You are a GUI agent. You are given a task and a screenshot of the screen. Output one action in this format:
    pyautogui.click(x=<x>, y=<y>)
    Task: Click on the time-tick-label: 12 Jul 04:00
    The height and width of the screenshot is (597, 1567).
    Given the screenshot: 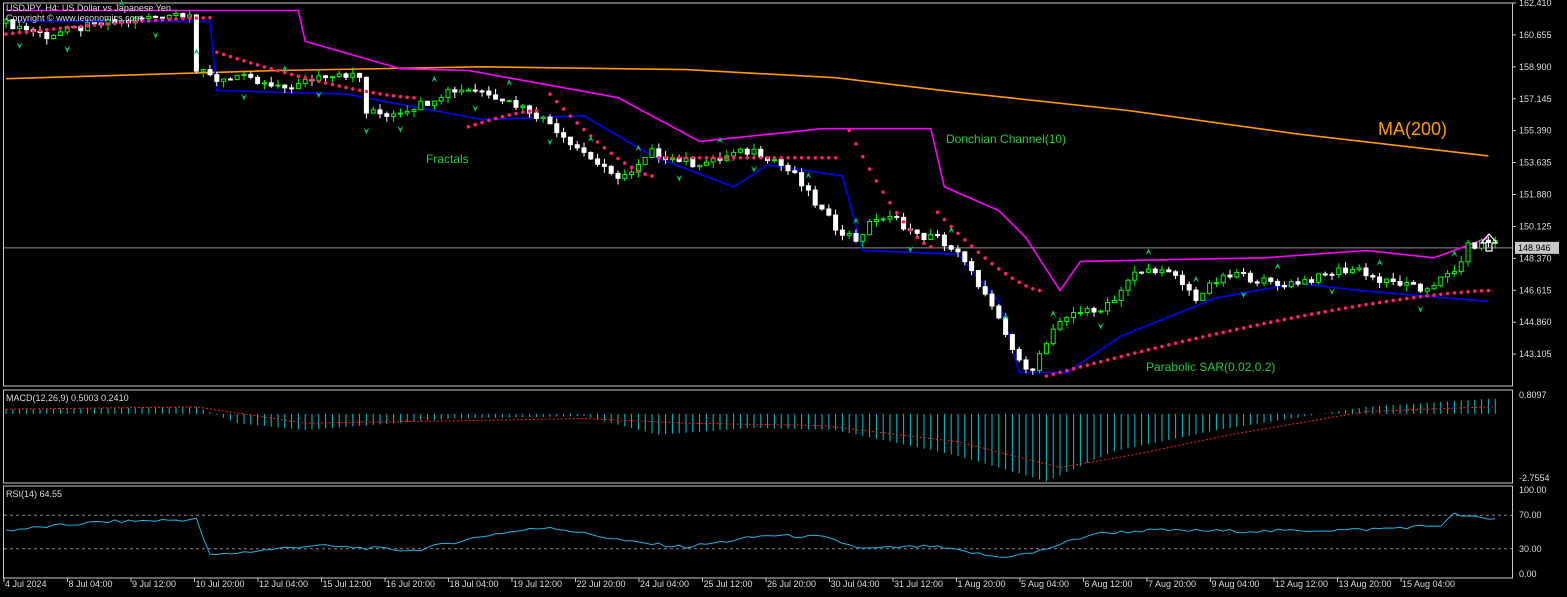 What is the action you would take?
    pyautogui.click(x=283, y=584)
    